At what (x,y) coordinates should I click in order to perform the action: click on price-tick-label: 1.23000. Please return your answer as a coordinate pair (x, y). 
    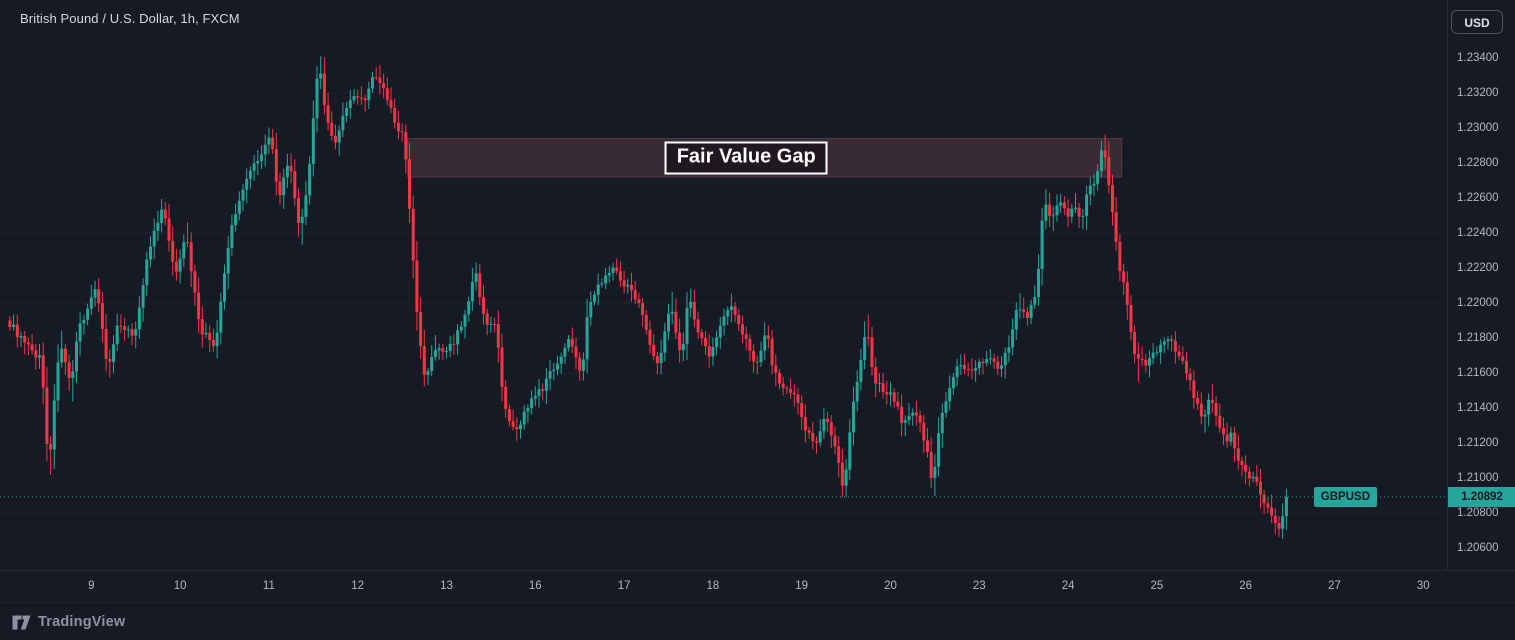
    Looking at the image, I should click on (1478, 128).